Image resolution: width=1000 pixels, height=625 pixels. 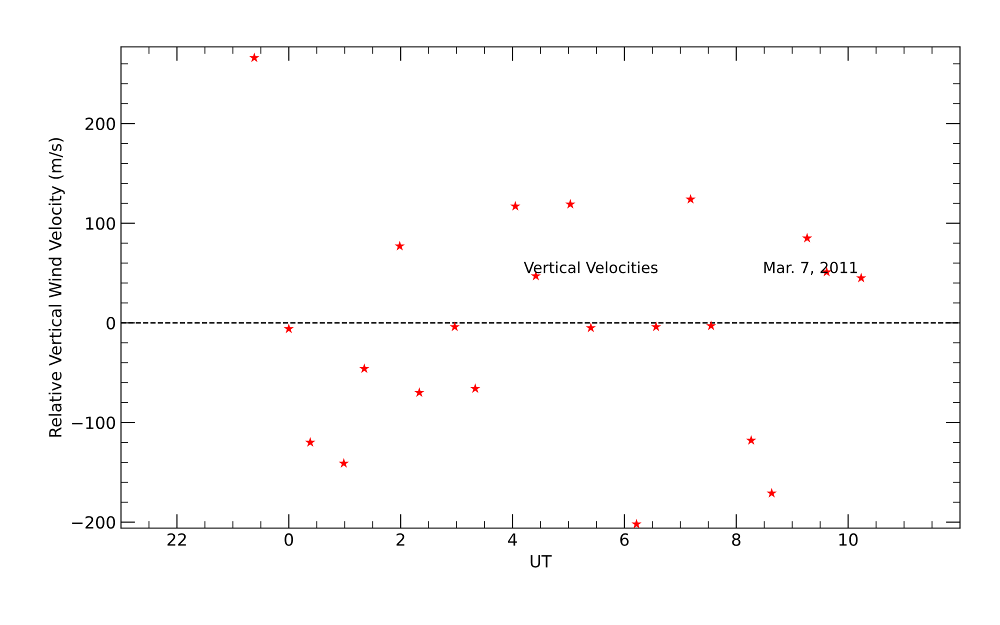 What do you see at coordinates (111, 323) in the screenshot?
I see `y-tick-label: 0` at bounding box center [111, 323].